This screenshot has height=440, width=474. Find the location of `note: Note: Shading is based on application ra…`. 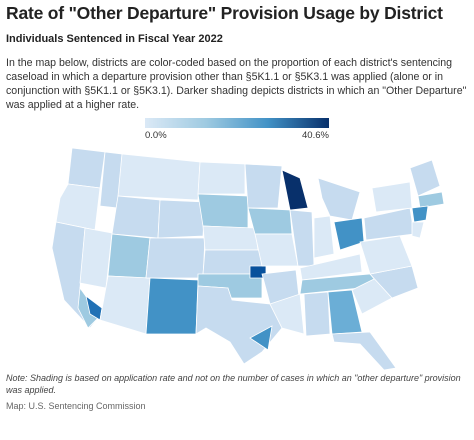

note: Note: Shading is based on application ra… is located at coordinates (233, 384).